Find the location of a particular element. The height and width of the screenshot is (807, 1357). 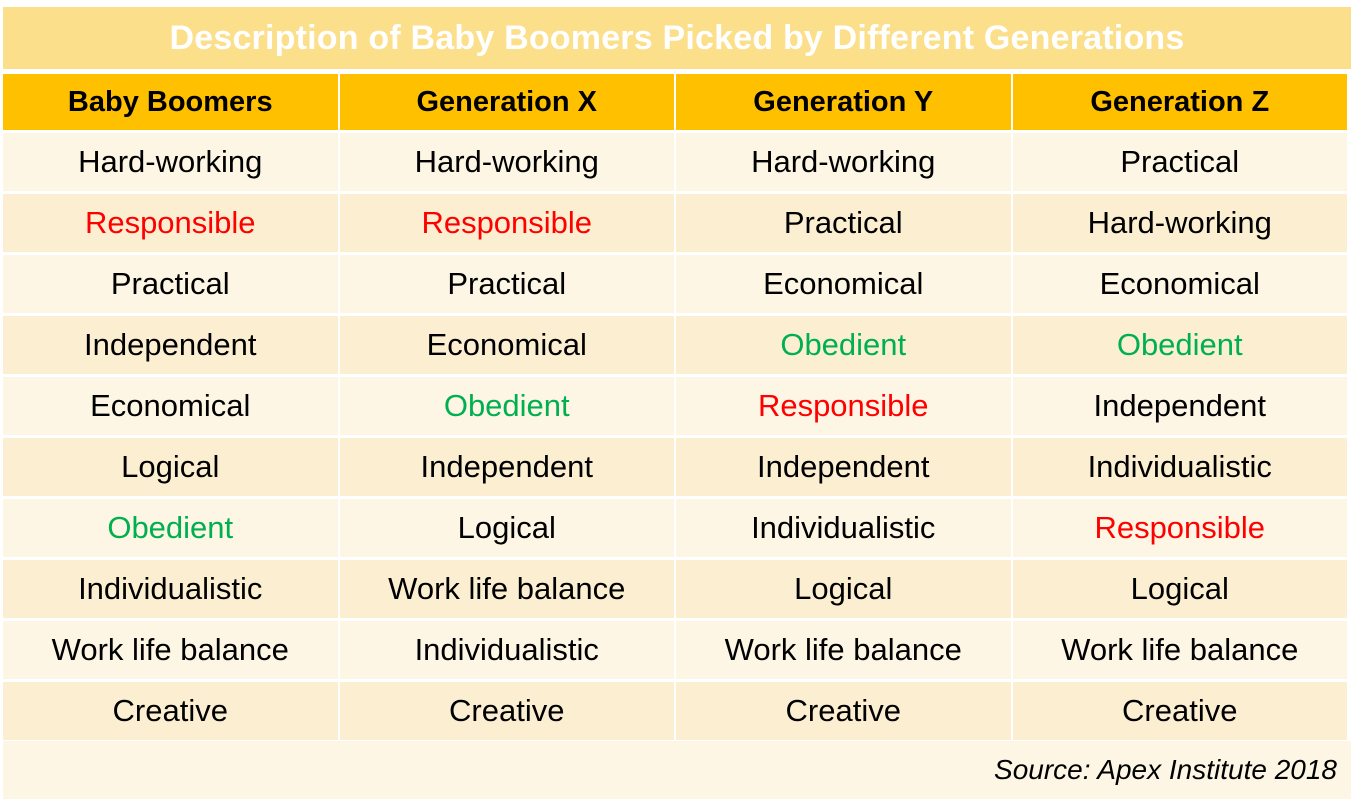

source-note: Source: Apex Institute 2018 is located at coordinates (677, 770).